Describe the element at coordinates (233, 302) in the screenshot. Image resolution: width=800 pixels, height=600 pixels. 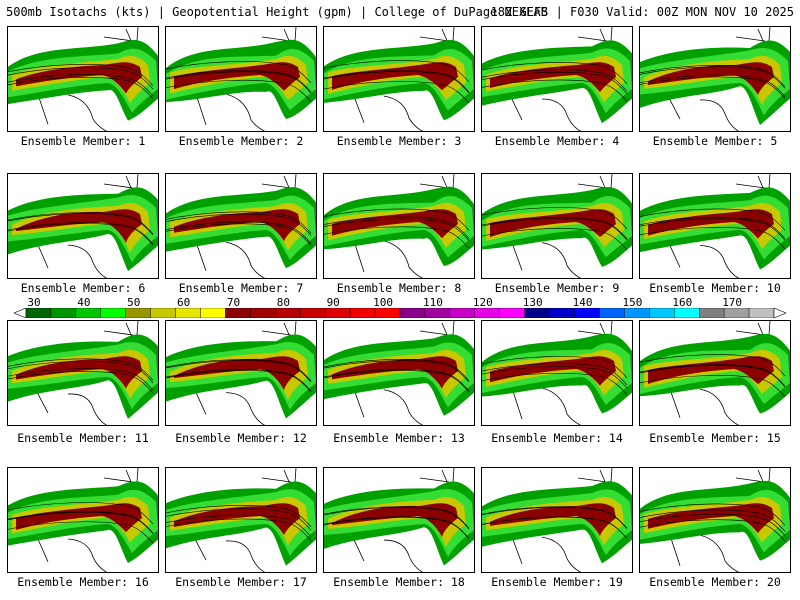
I see `colorbar-tick-label: 70` at that location.